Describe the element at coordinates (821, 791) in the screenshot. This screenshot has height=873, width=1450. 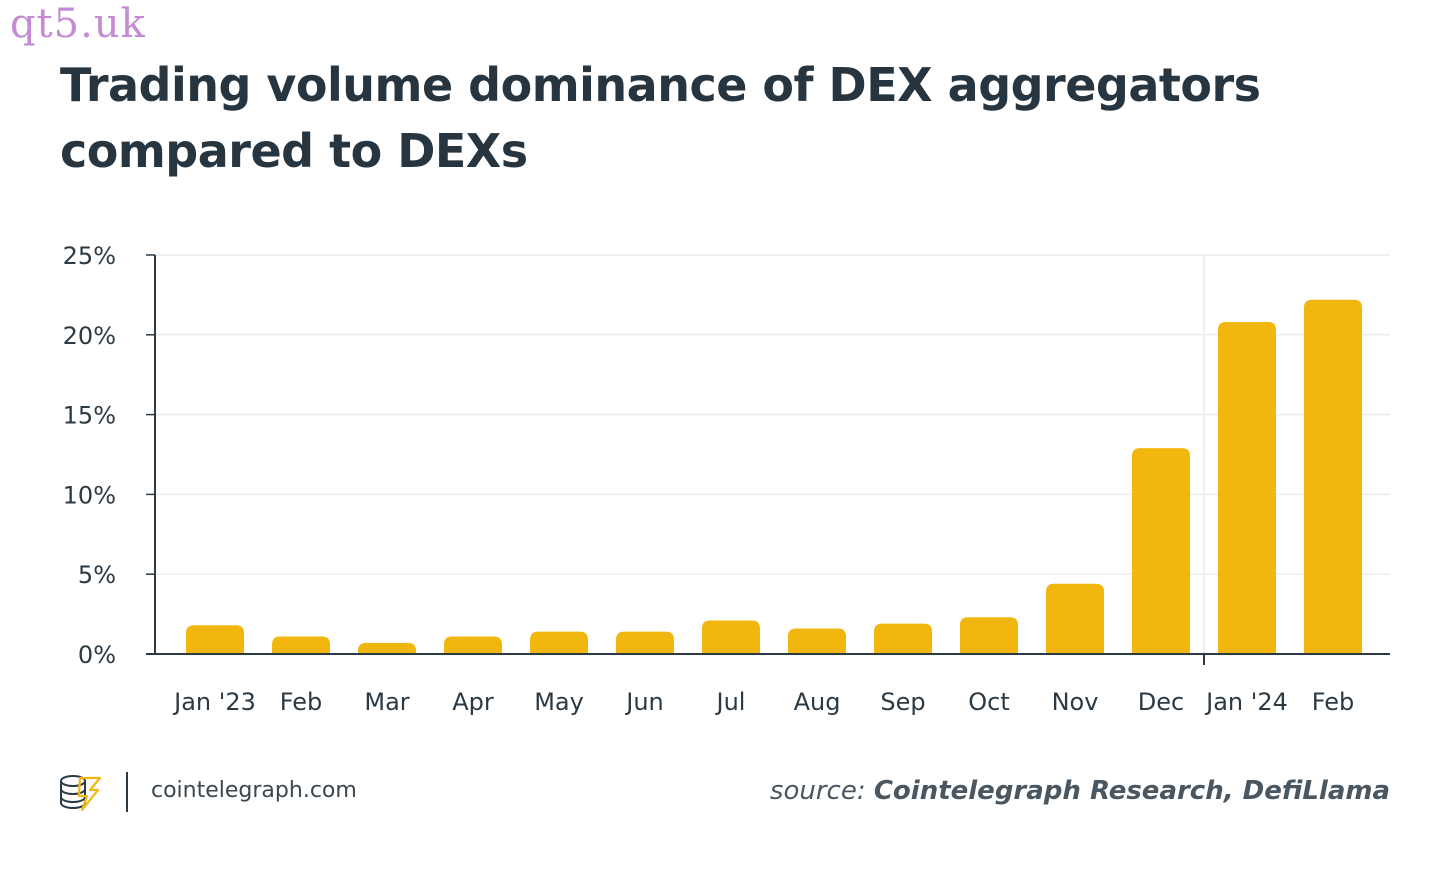
I see `source-prefix: source:` at that location.